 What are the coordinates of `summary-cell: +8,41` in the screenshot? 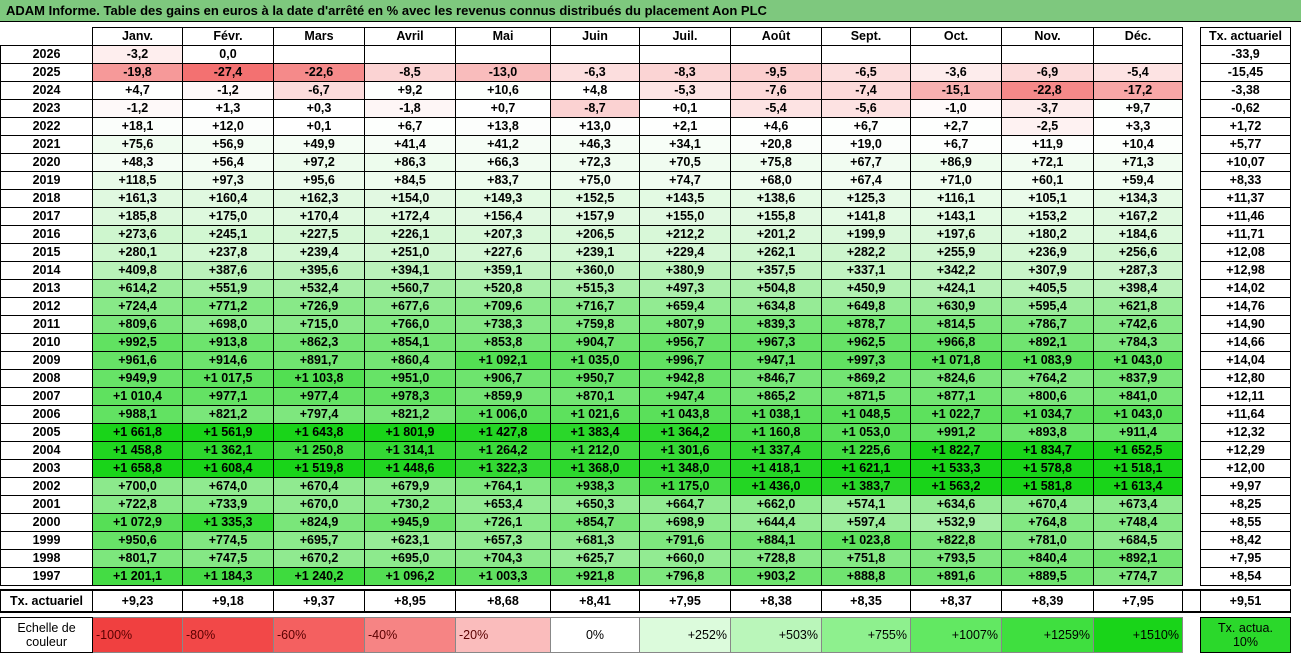 It's located at (595, 601).